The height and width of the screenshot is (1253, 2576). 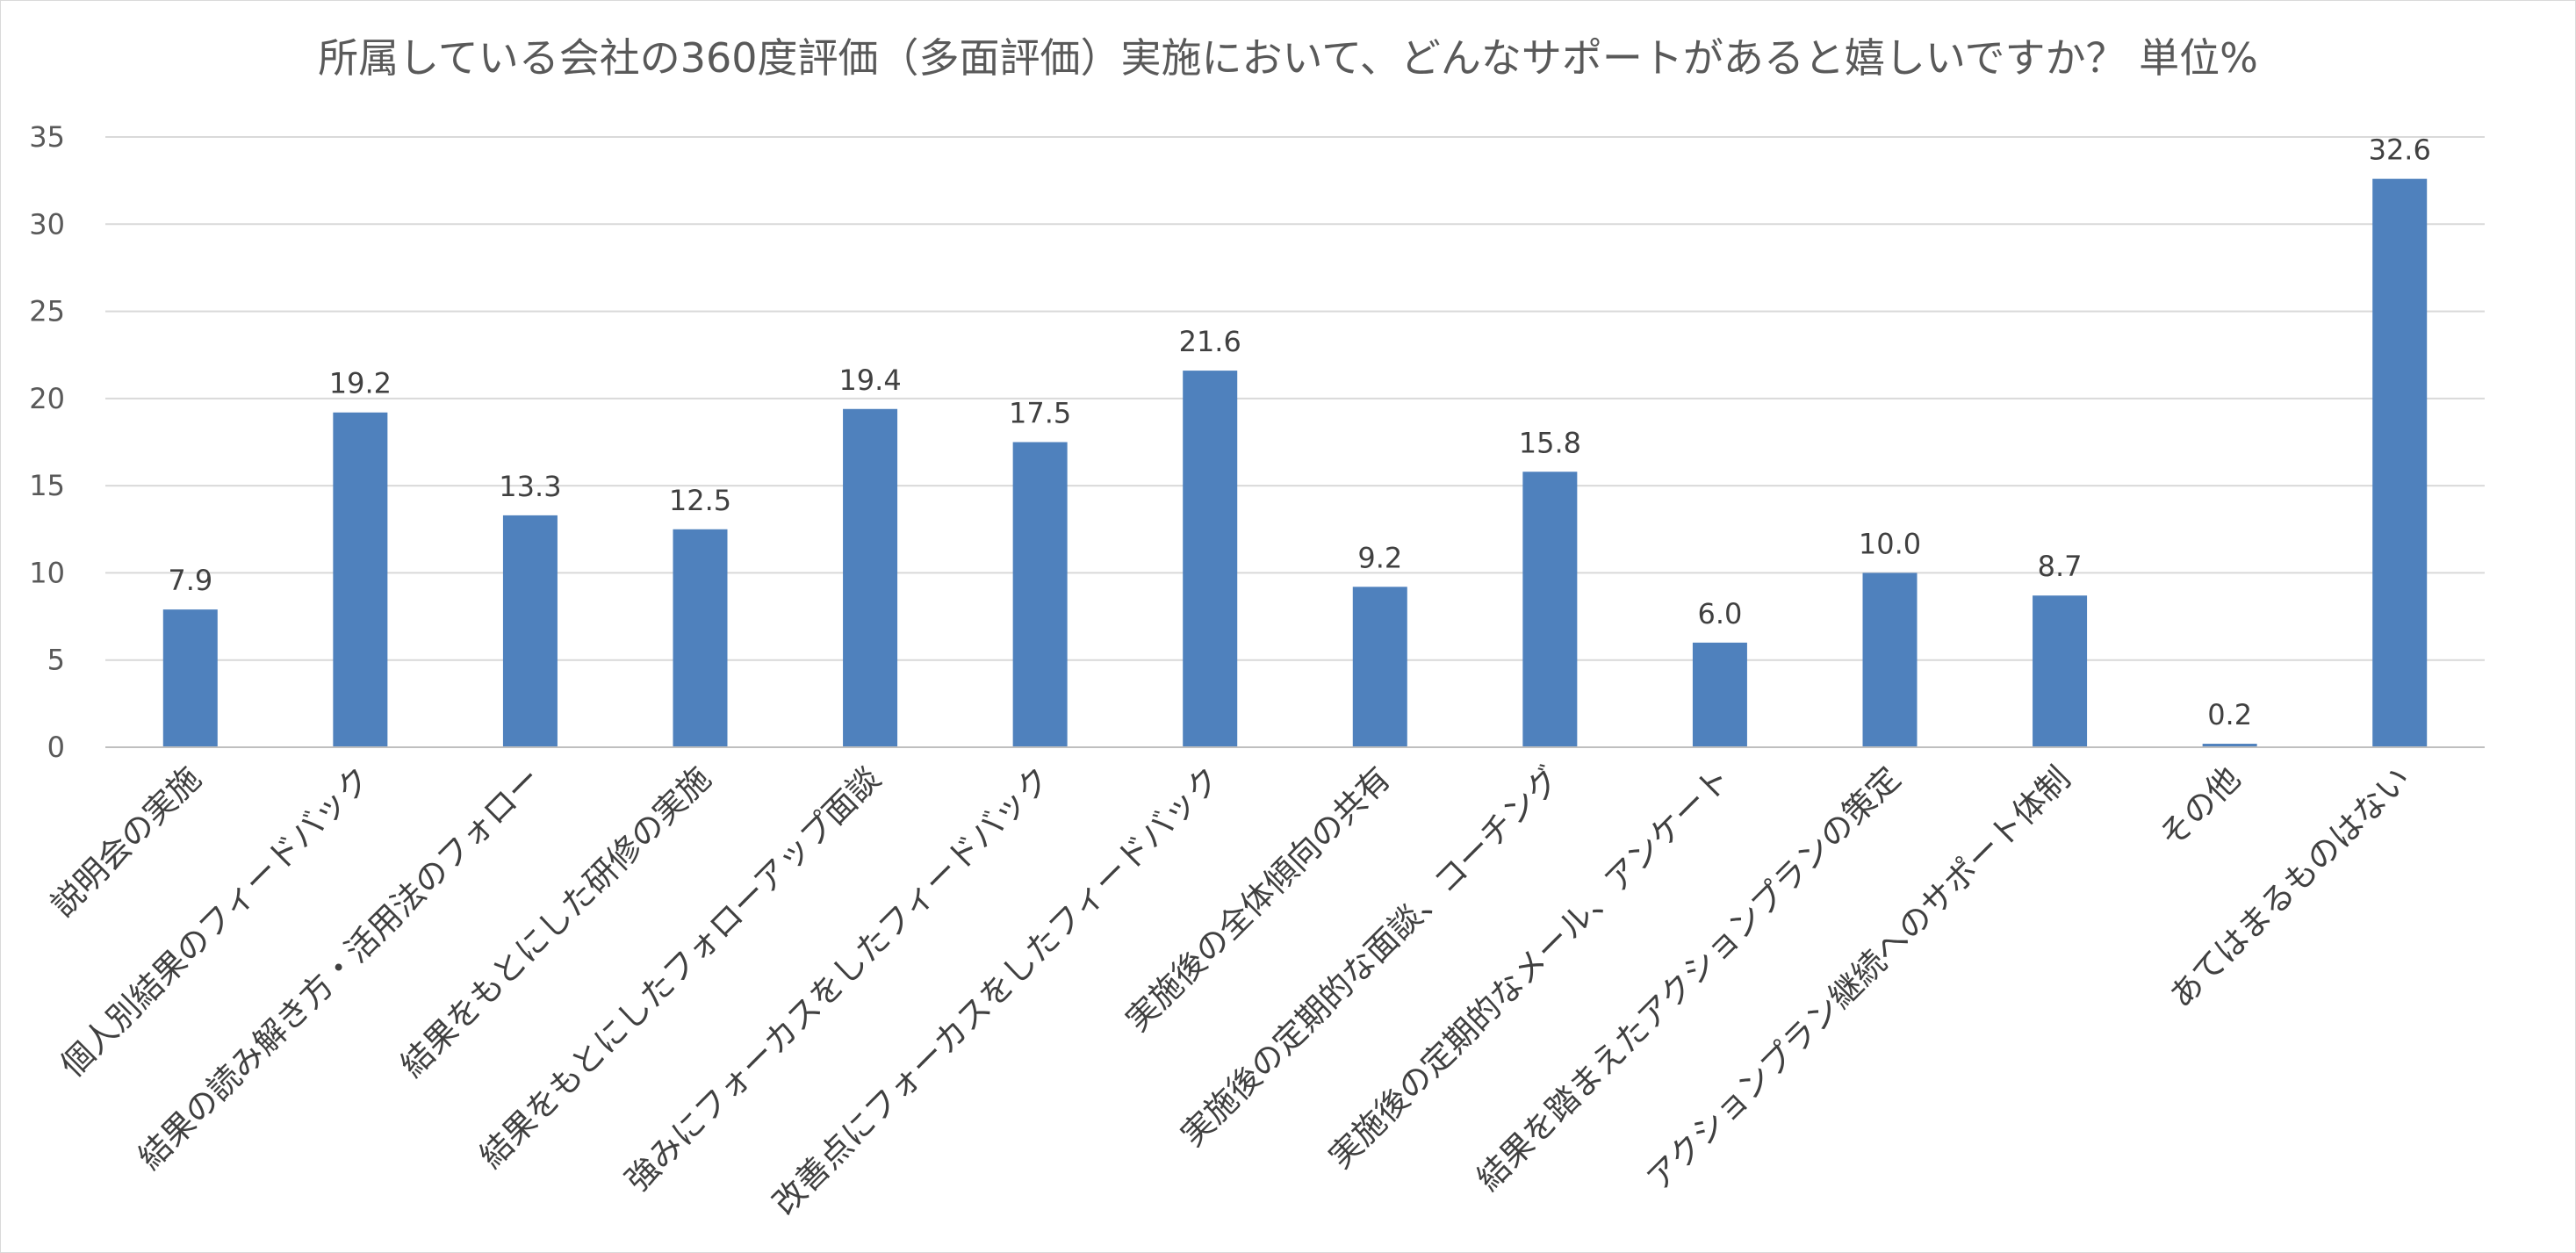 I want to click on data-label: 6.0, so click(x=1719, y=613).